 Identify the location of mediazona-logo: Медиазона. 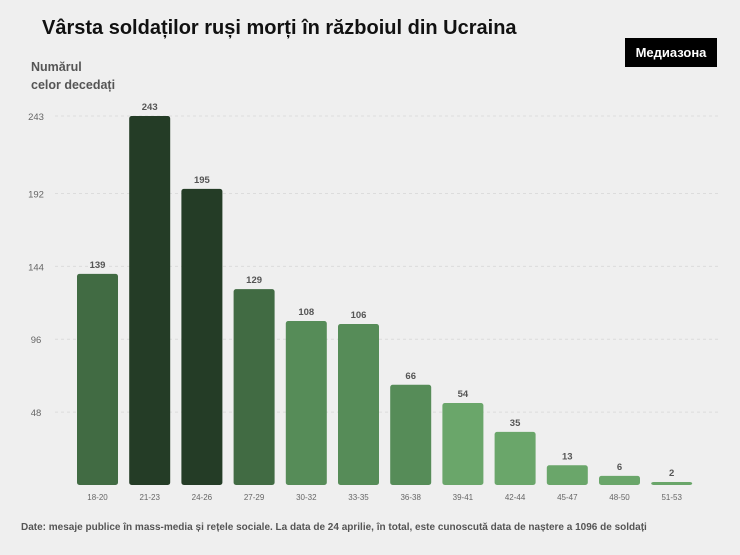
(671, 52).